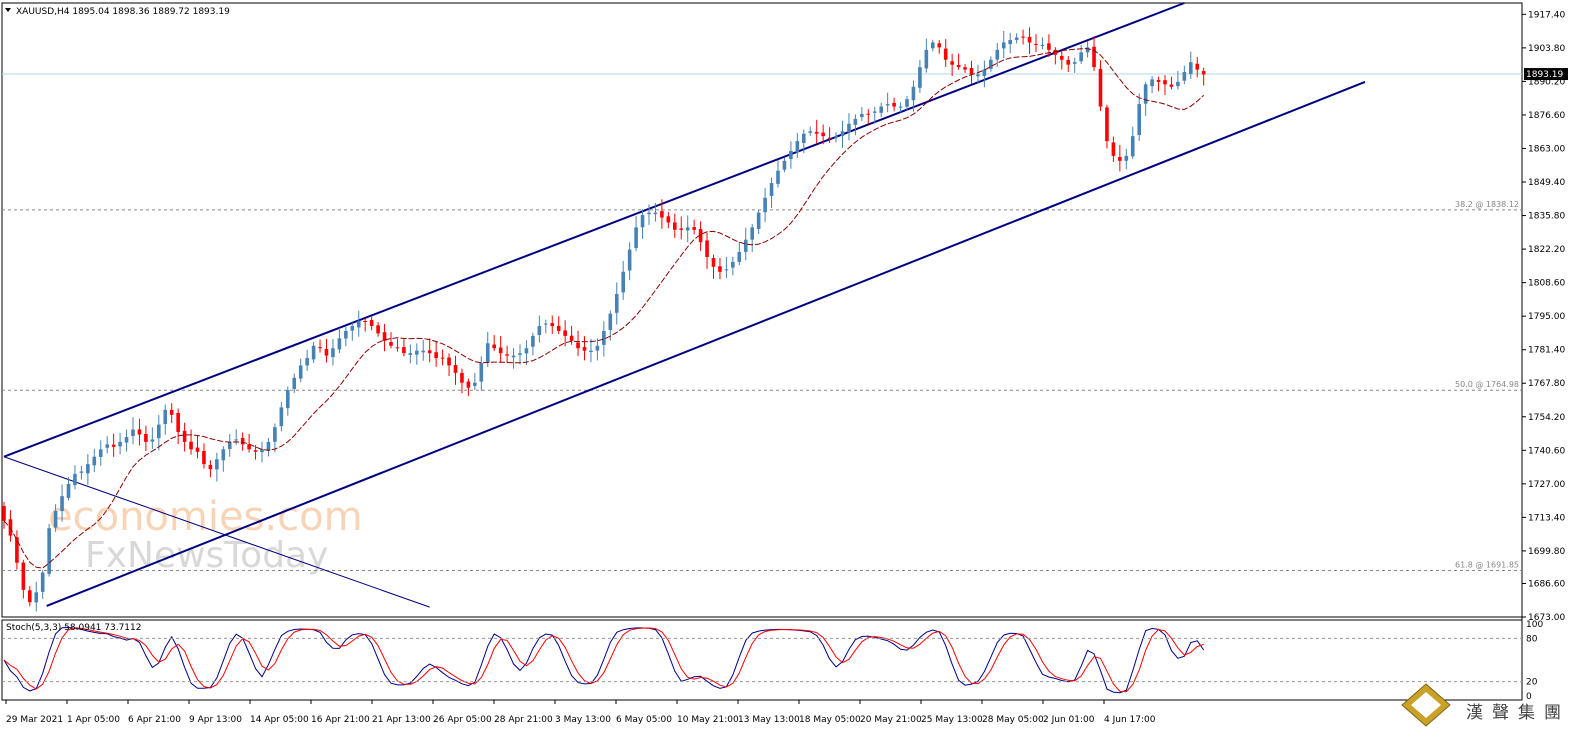 Image resolution: width=1596 pixels, height=743 pixels. What do you see at coordinates (1546, 250) in the screenshot?
I see `y-tick-label: 1822.20` at bounding box center [1546, 250].